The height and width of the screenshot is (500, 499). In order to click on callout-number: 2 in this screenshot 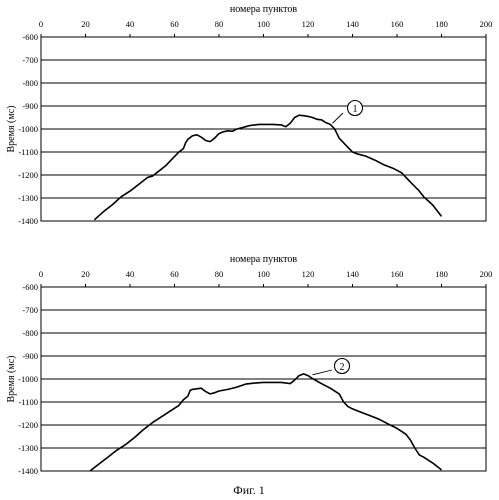, I will do `click(342, 367)`.